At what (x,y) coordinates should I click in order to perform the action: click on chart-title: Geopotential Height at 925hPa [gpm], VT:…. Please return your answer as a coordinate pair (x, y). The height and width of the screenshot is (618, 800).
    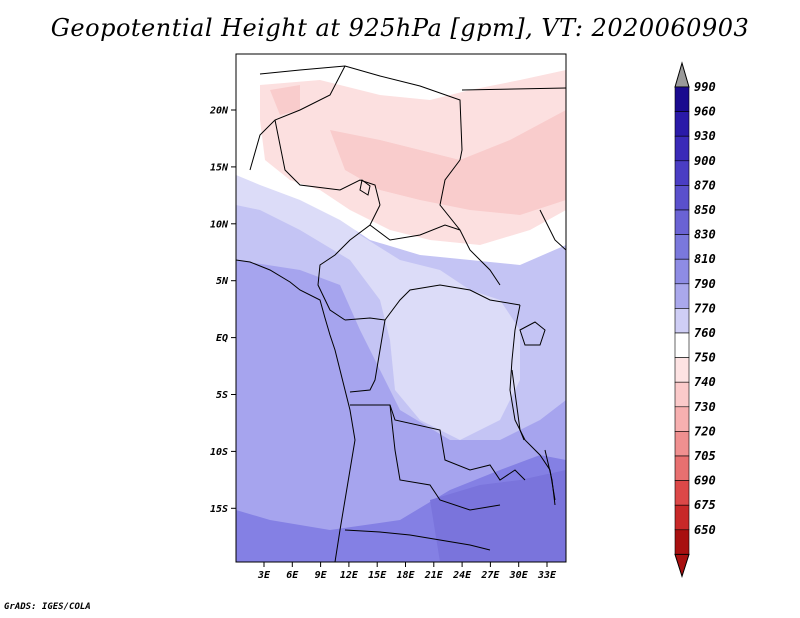
    Looking at the image, I should click on (400, 28).